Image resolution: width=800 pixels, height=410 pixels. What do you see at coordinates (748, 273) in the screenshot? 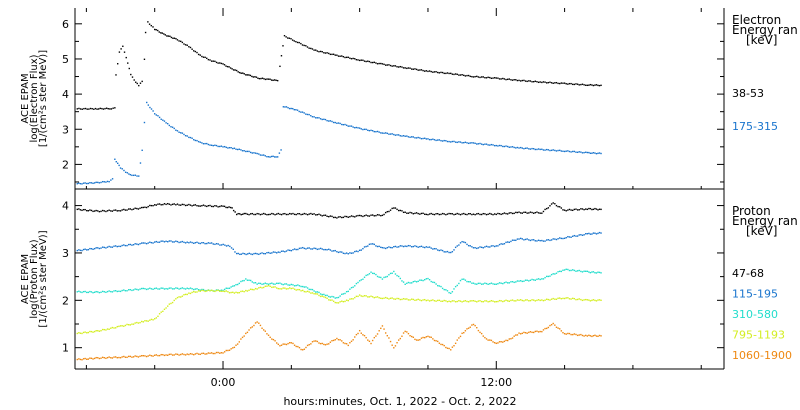
I see `legend-entry: 47-68` at bounding box center [748, 273].